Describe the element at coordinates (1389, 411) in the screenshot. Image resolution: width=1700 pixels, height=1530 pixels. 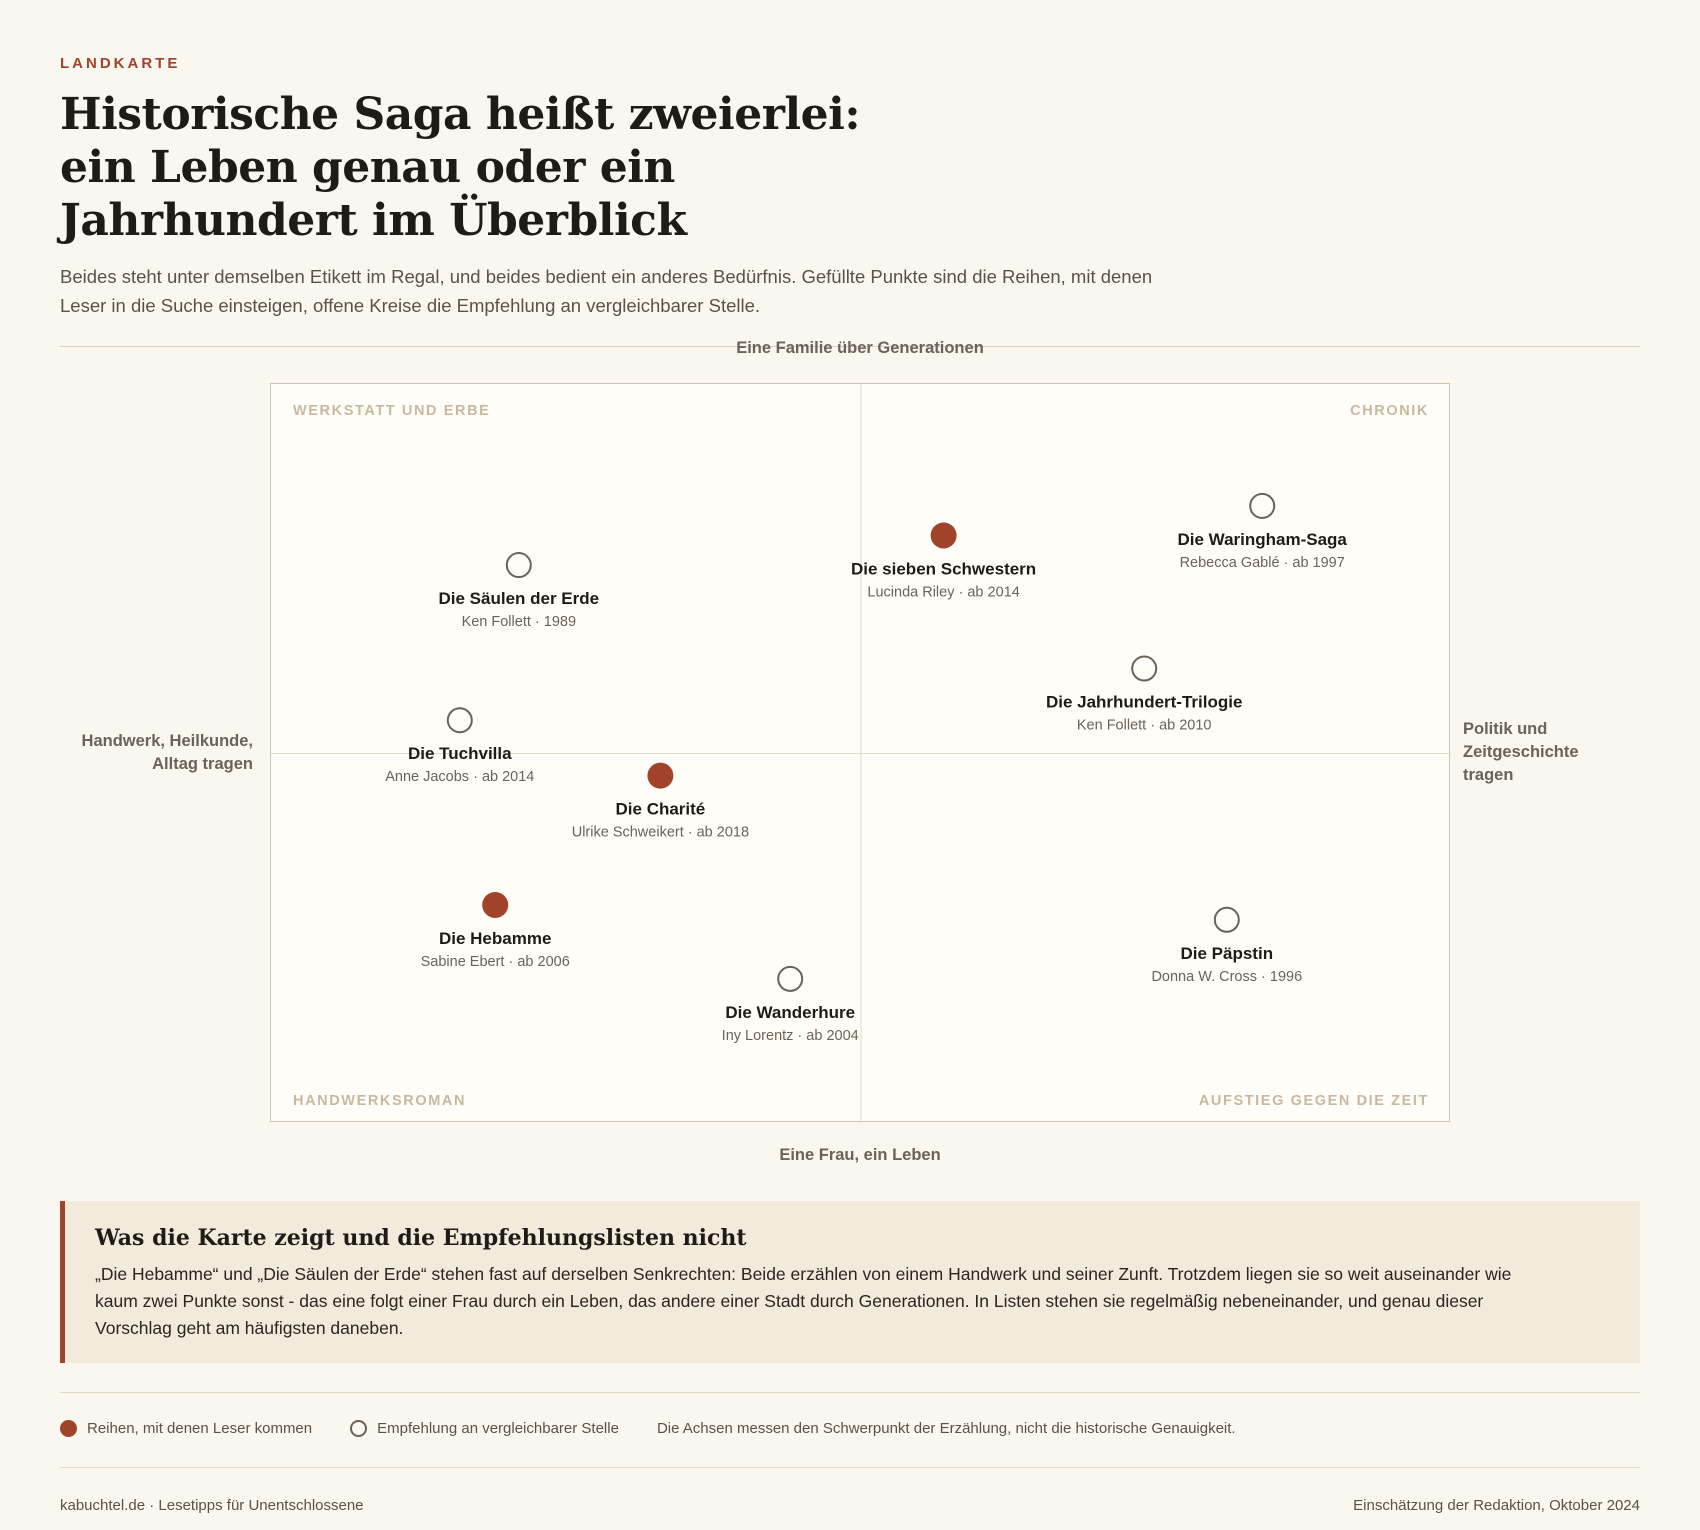
I see `quadrant-label-top-right: CHRONIK` at that location.